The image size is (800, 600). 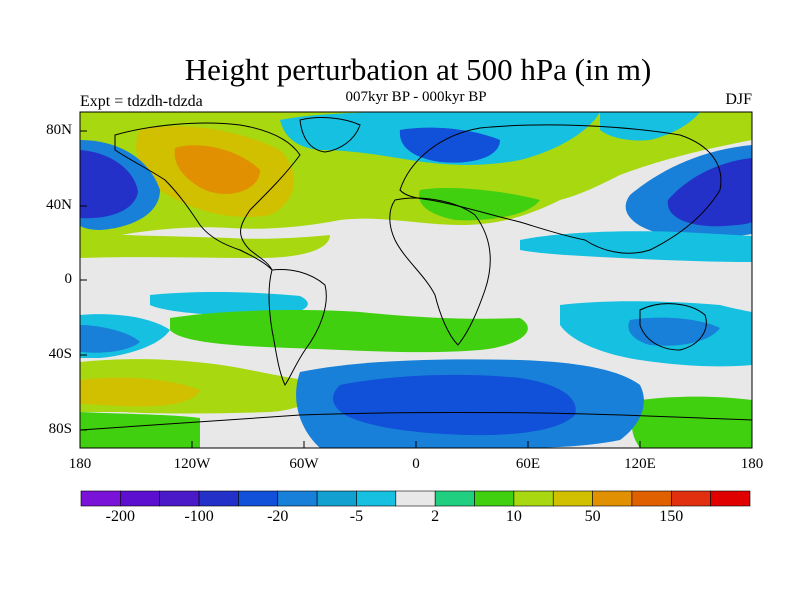 I want to click on lon-tick-label: 0, so click(x=416, y=464).